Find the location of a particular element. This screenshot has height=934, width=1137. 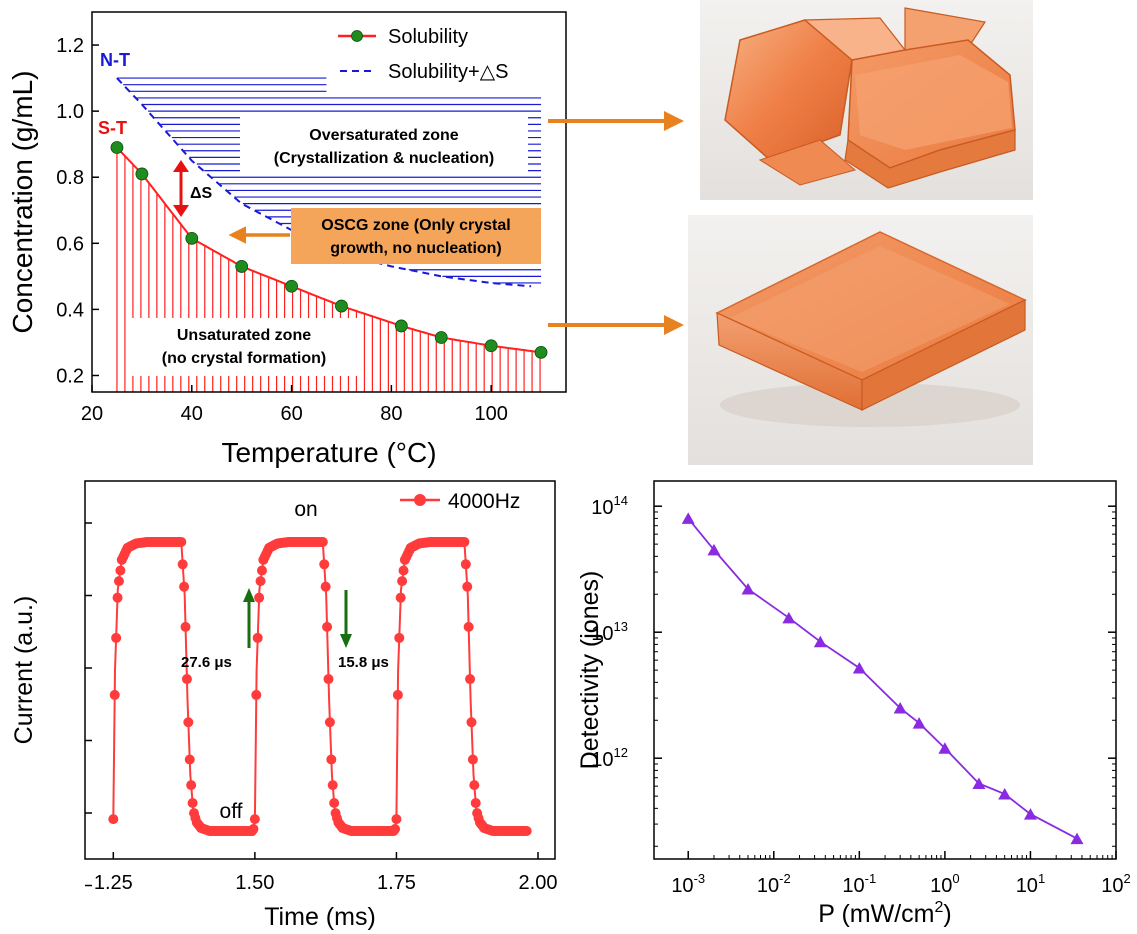

x-tick-label: 40 is located at coordinates (192, 414).